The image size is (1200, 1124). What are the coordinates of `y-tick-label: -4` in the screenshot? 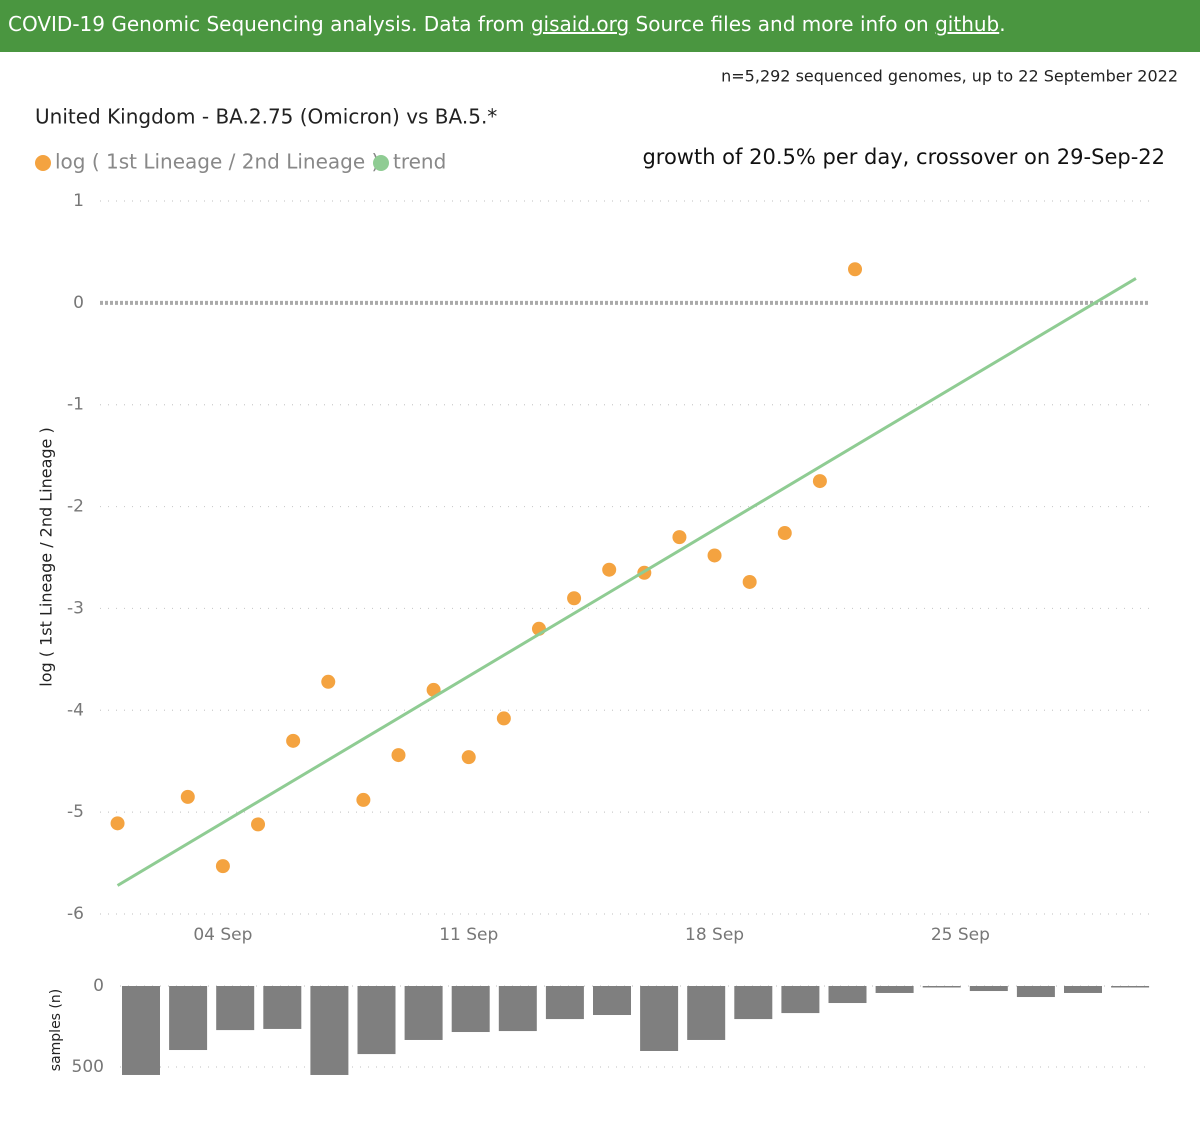 It's located at (75, 710).